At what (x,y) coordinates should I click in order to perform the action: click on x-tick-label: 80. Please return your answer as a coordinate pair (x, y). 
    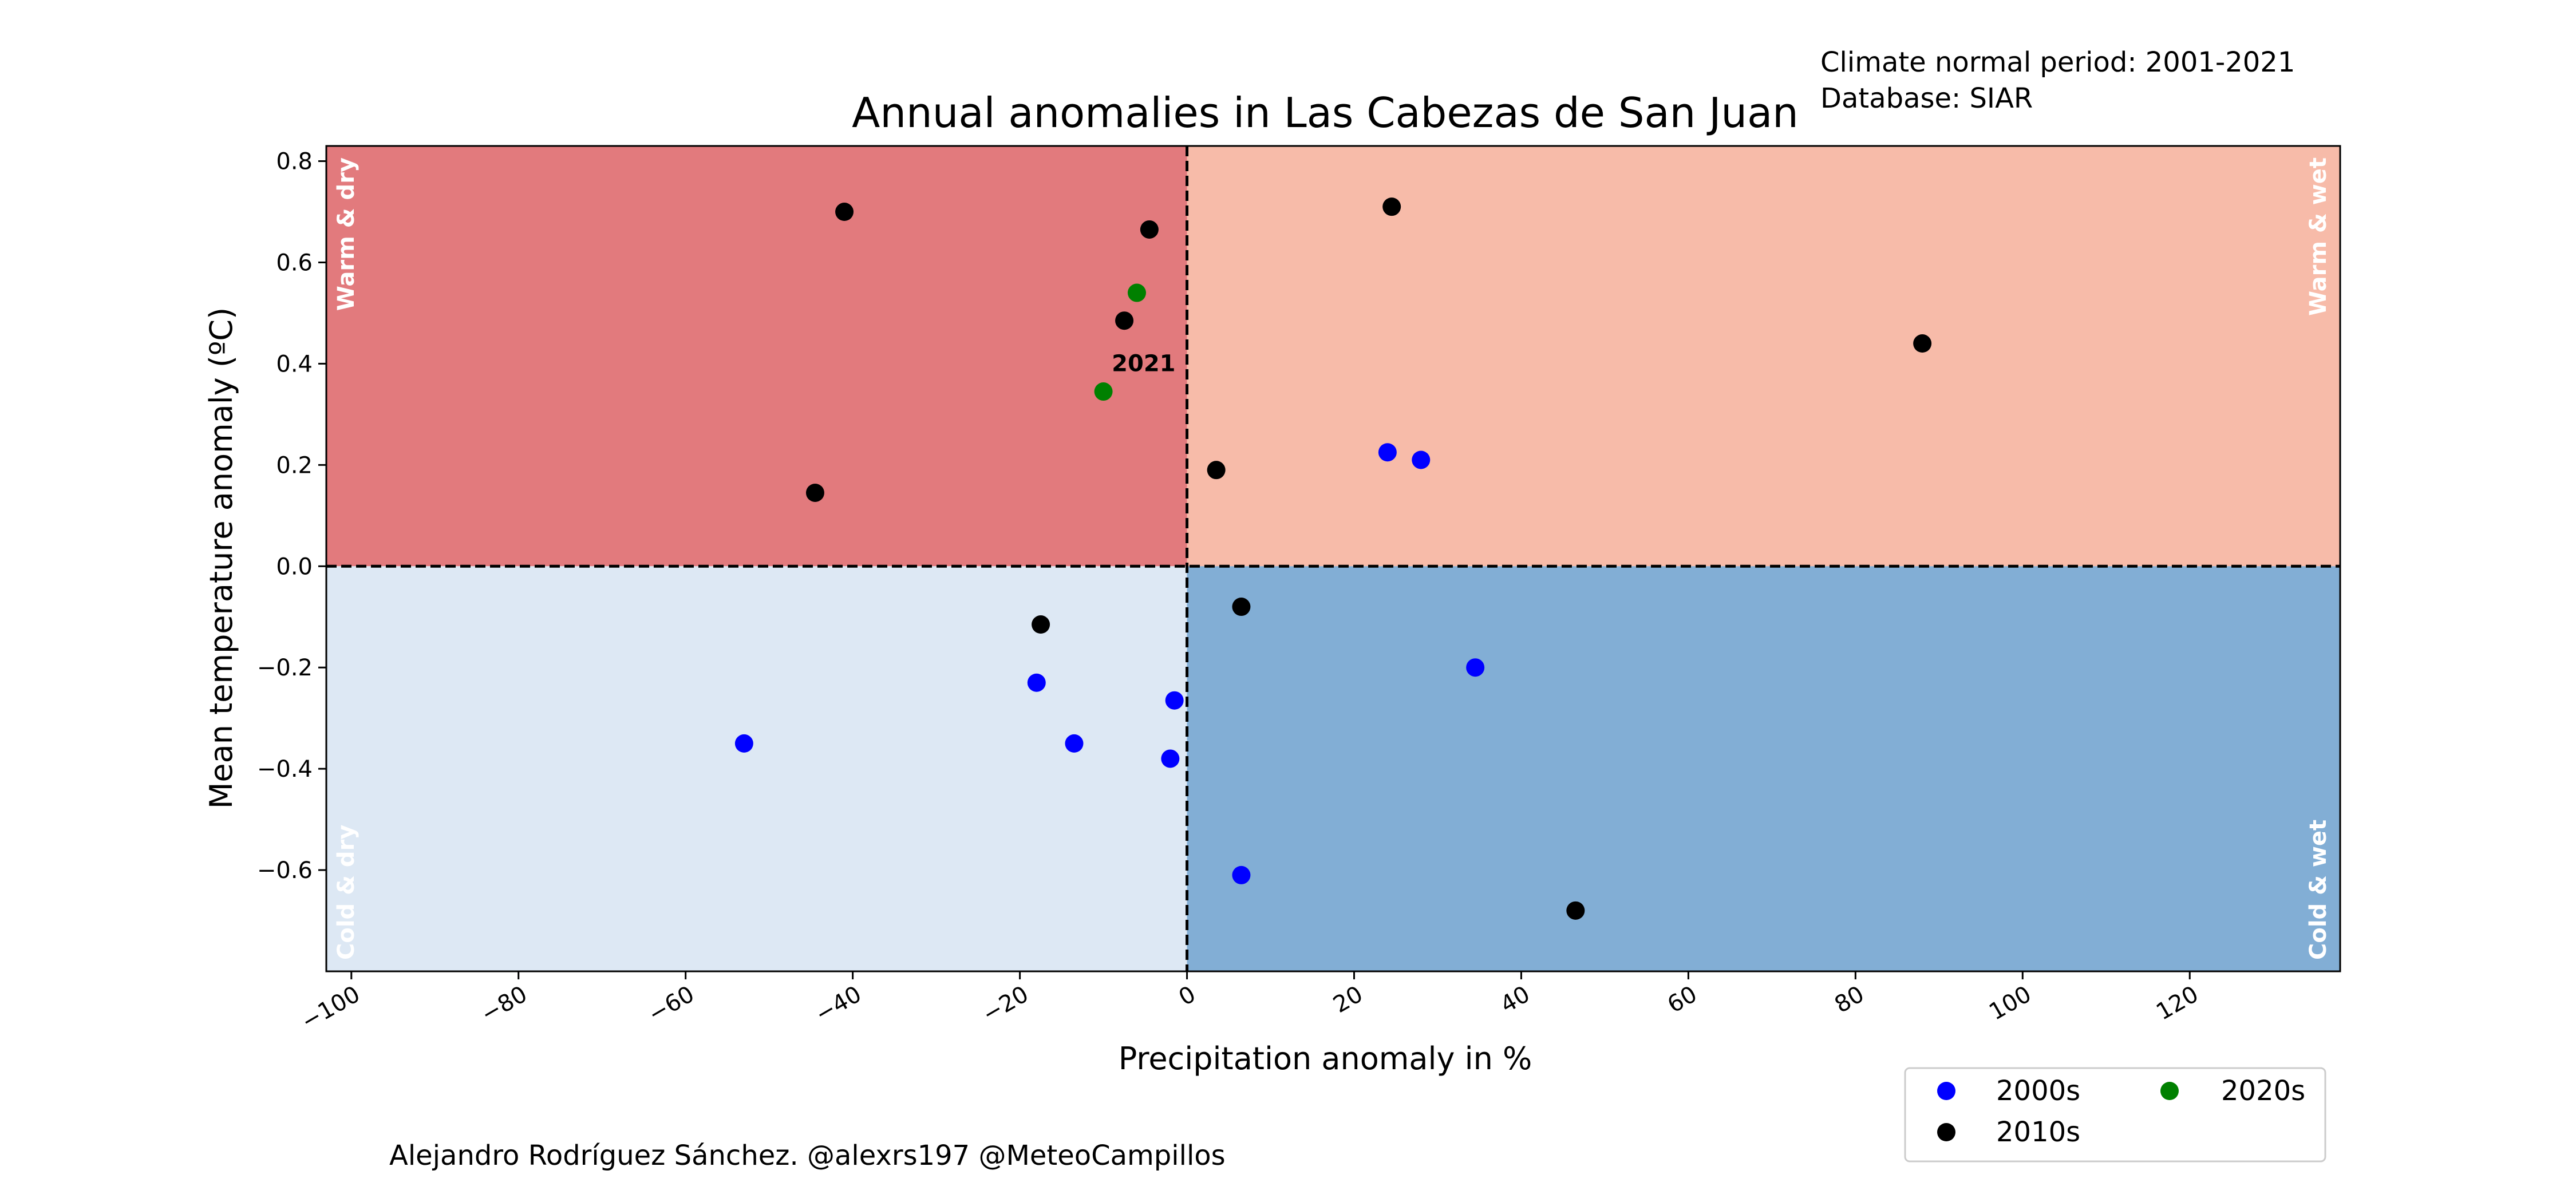
    Looking at the image, I should click on (1849, 1000).